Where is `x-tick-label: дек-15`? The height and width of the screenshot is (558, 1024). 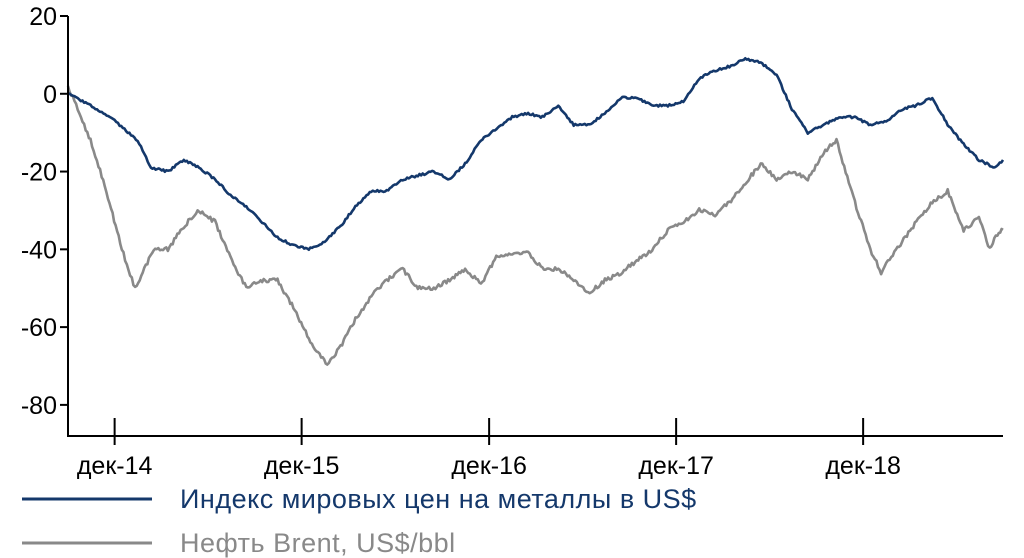 x-tick-label: дек-15 is located at coordinates (302, 466).